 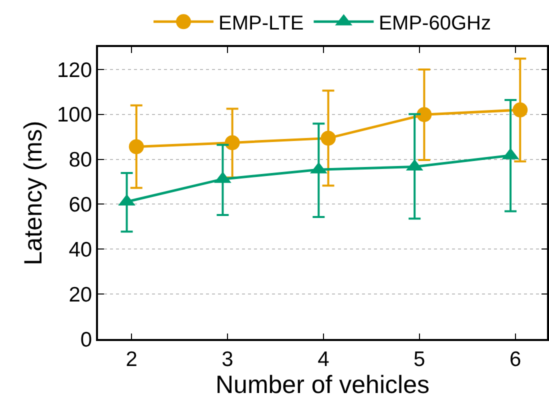 I want to click on x-tick-label: 4, so click(x=324, y=359).